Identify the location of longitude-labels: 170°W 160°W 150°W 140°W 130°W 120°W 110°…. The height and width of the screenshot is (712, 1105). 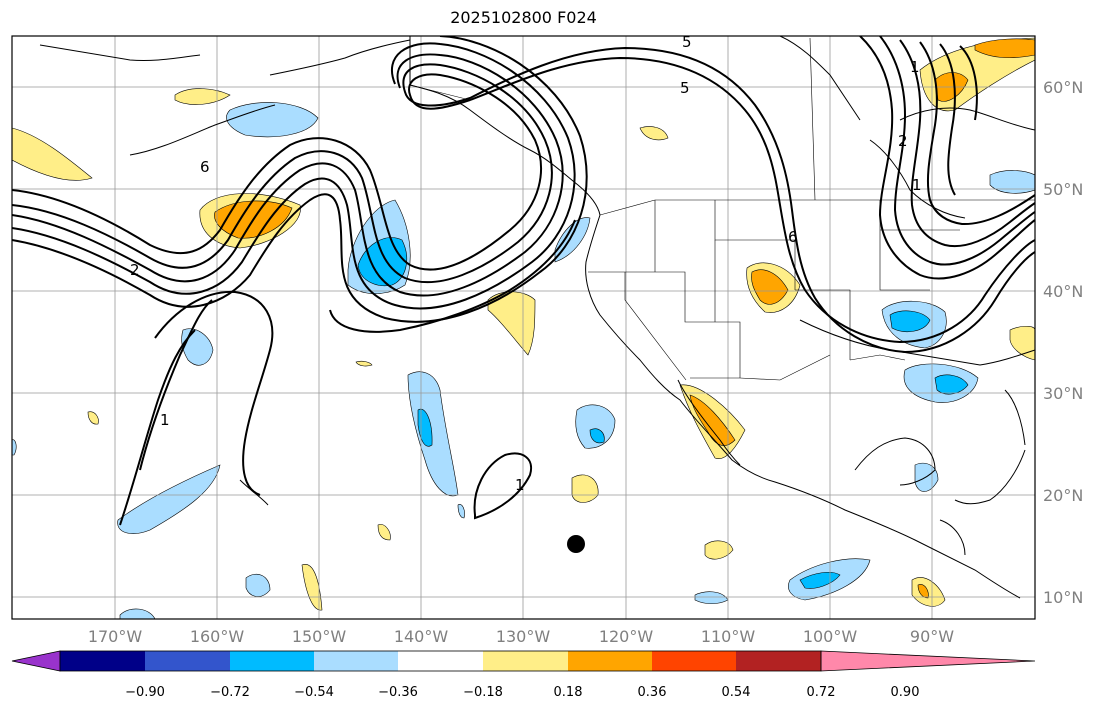
(521, 636).